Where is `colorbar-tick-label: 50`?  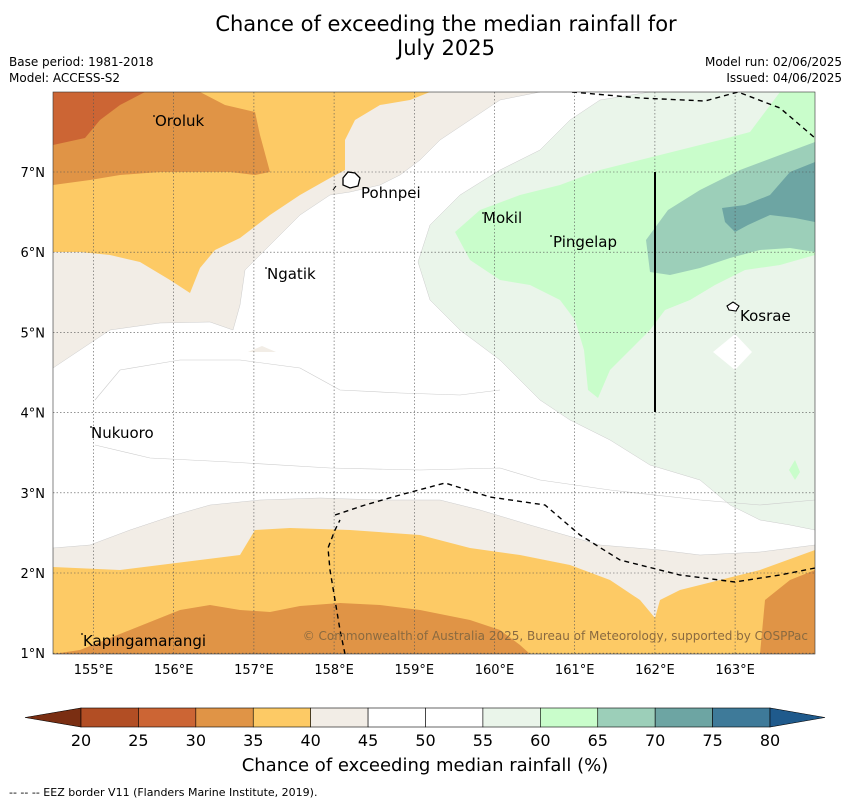
colorbar-tick-label: 50 is located at coordinates (425, 740).